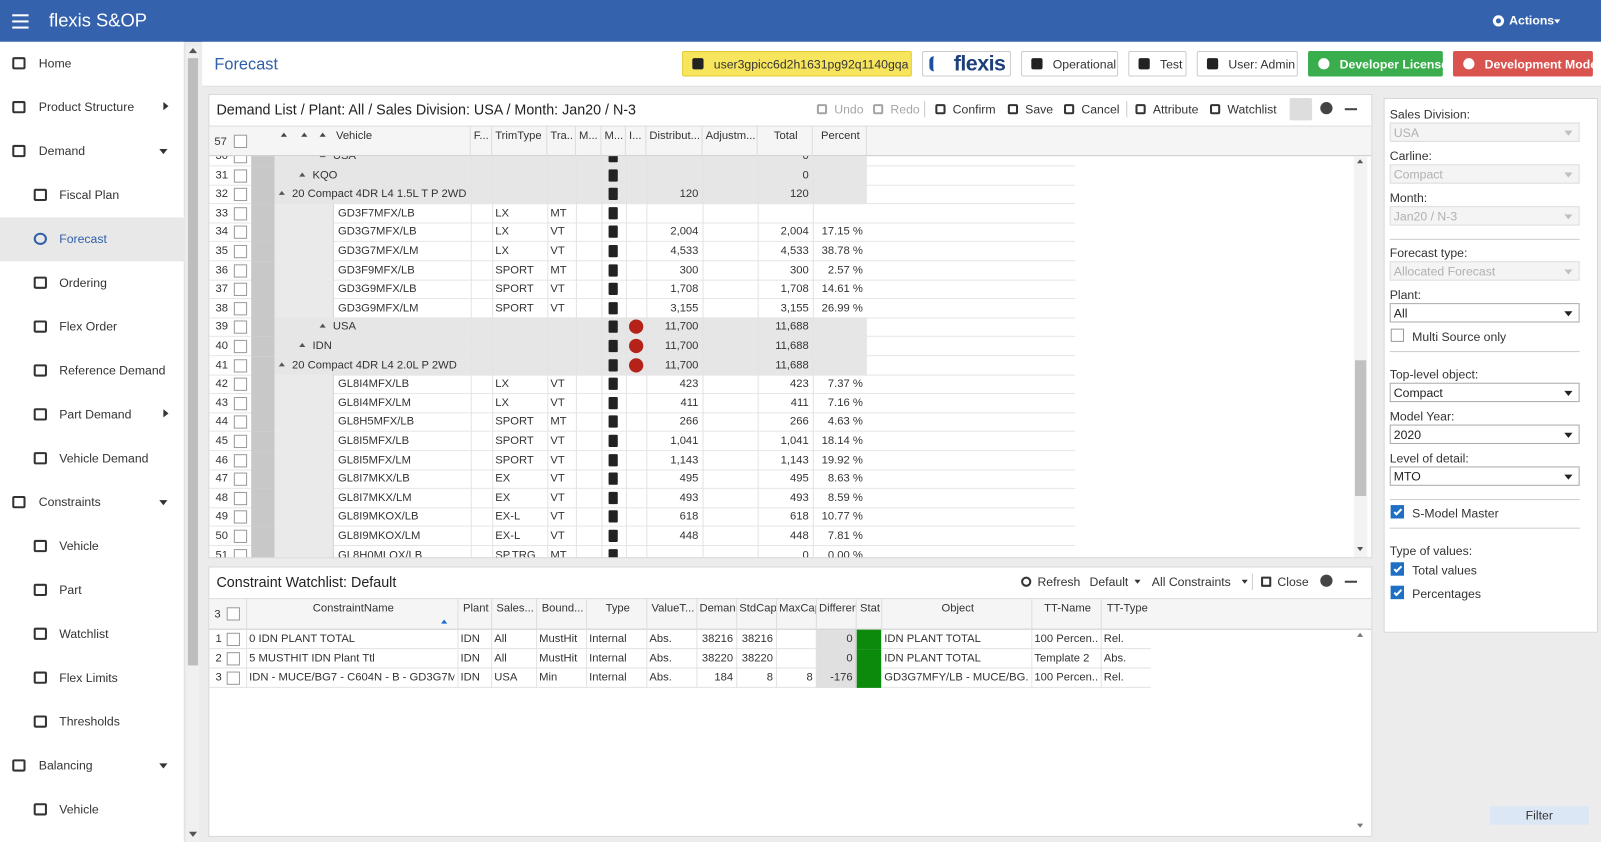  I want to click on badge: Development Mode, so click(1525, 64).